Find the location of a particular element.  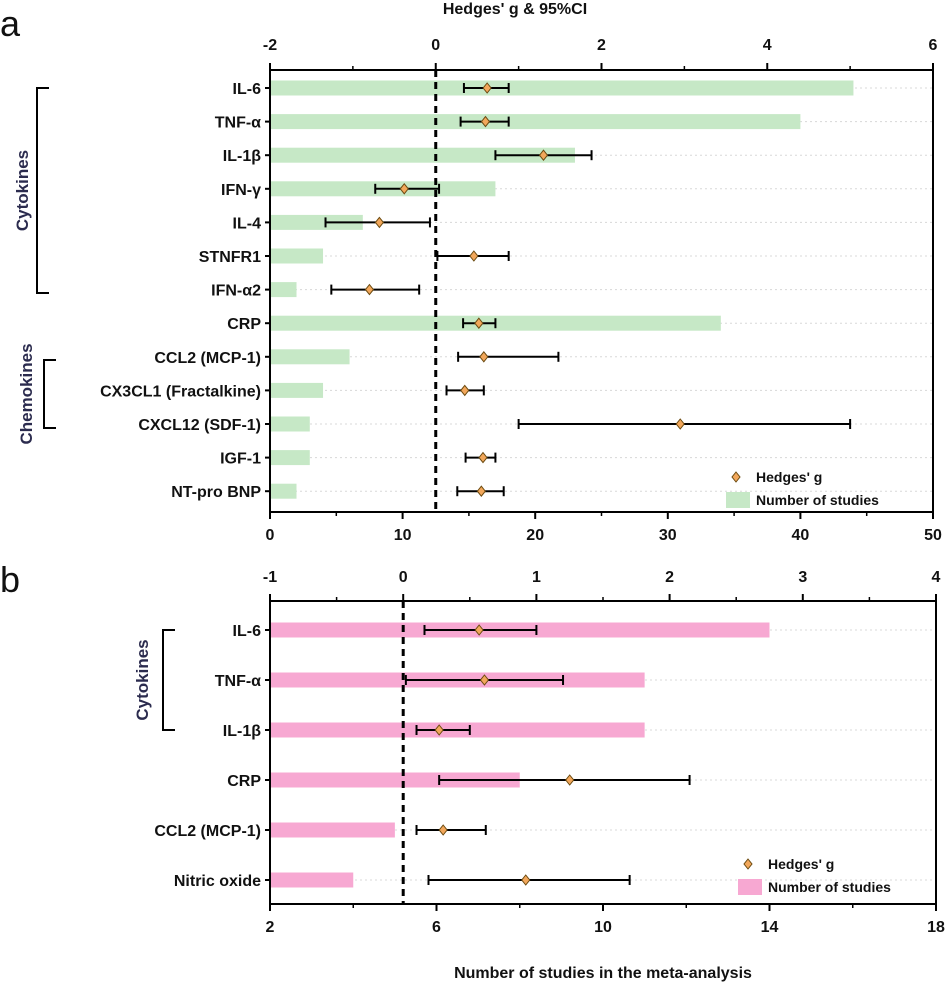

bottom-tick-label: 18 is located at coordinates (936, 927).